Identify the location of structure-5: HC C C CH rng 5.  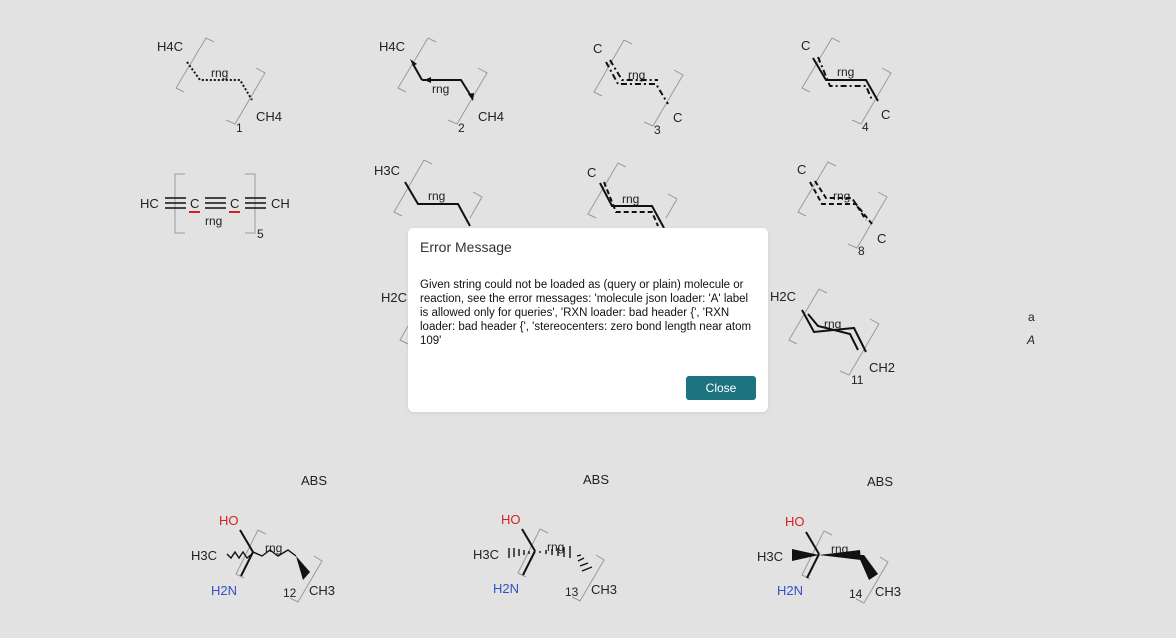
(215, 207).